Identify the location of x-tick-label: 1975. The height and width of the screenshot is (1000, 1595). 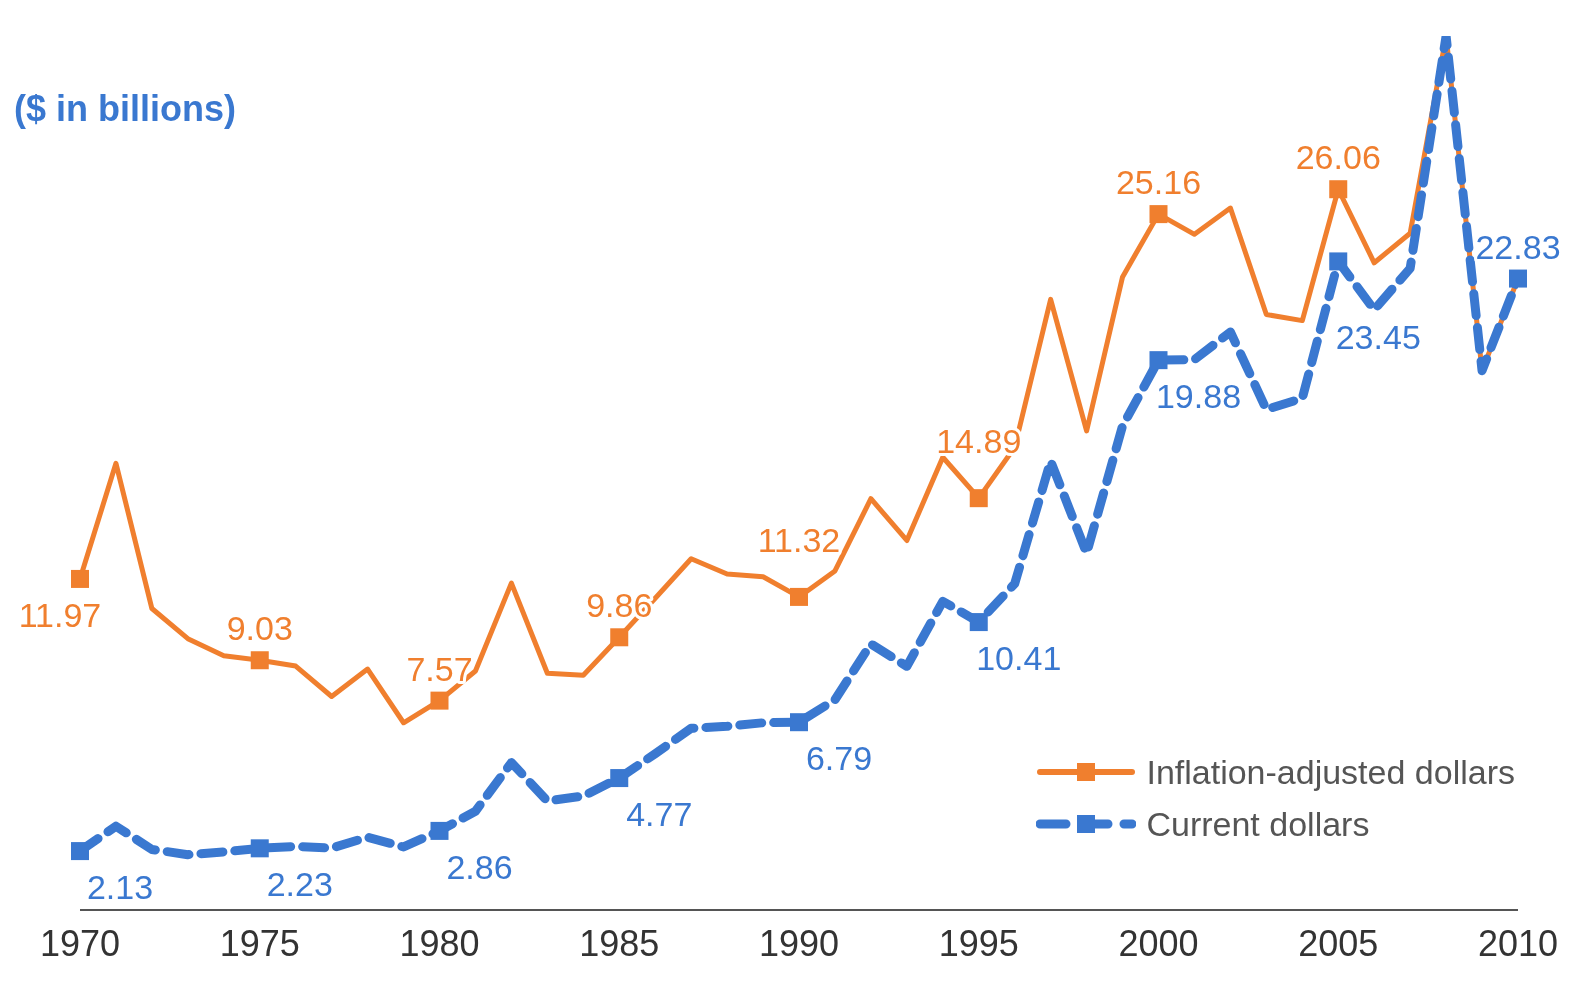
(259, 943).